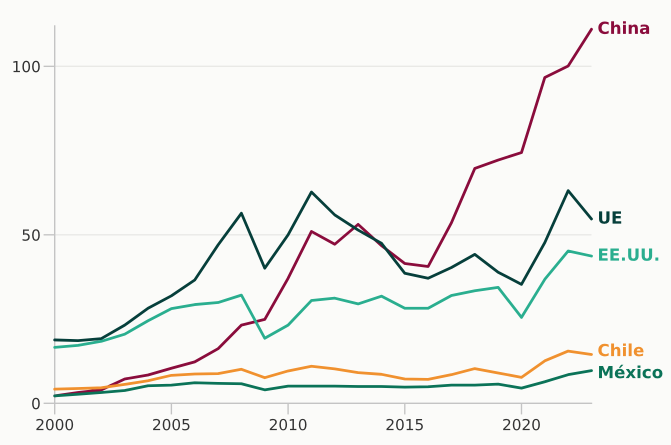 This screenshot has height=445, width=671. What do you see at coordinates (404, 424) in the screenshot?
I see `x-tick-label: 2015` at bounding box center [404, 424].